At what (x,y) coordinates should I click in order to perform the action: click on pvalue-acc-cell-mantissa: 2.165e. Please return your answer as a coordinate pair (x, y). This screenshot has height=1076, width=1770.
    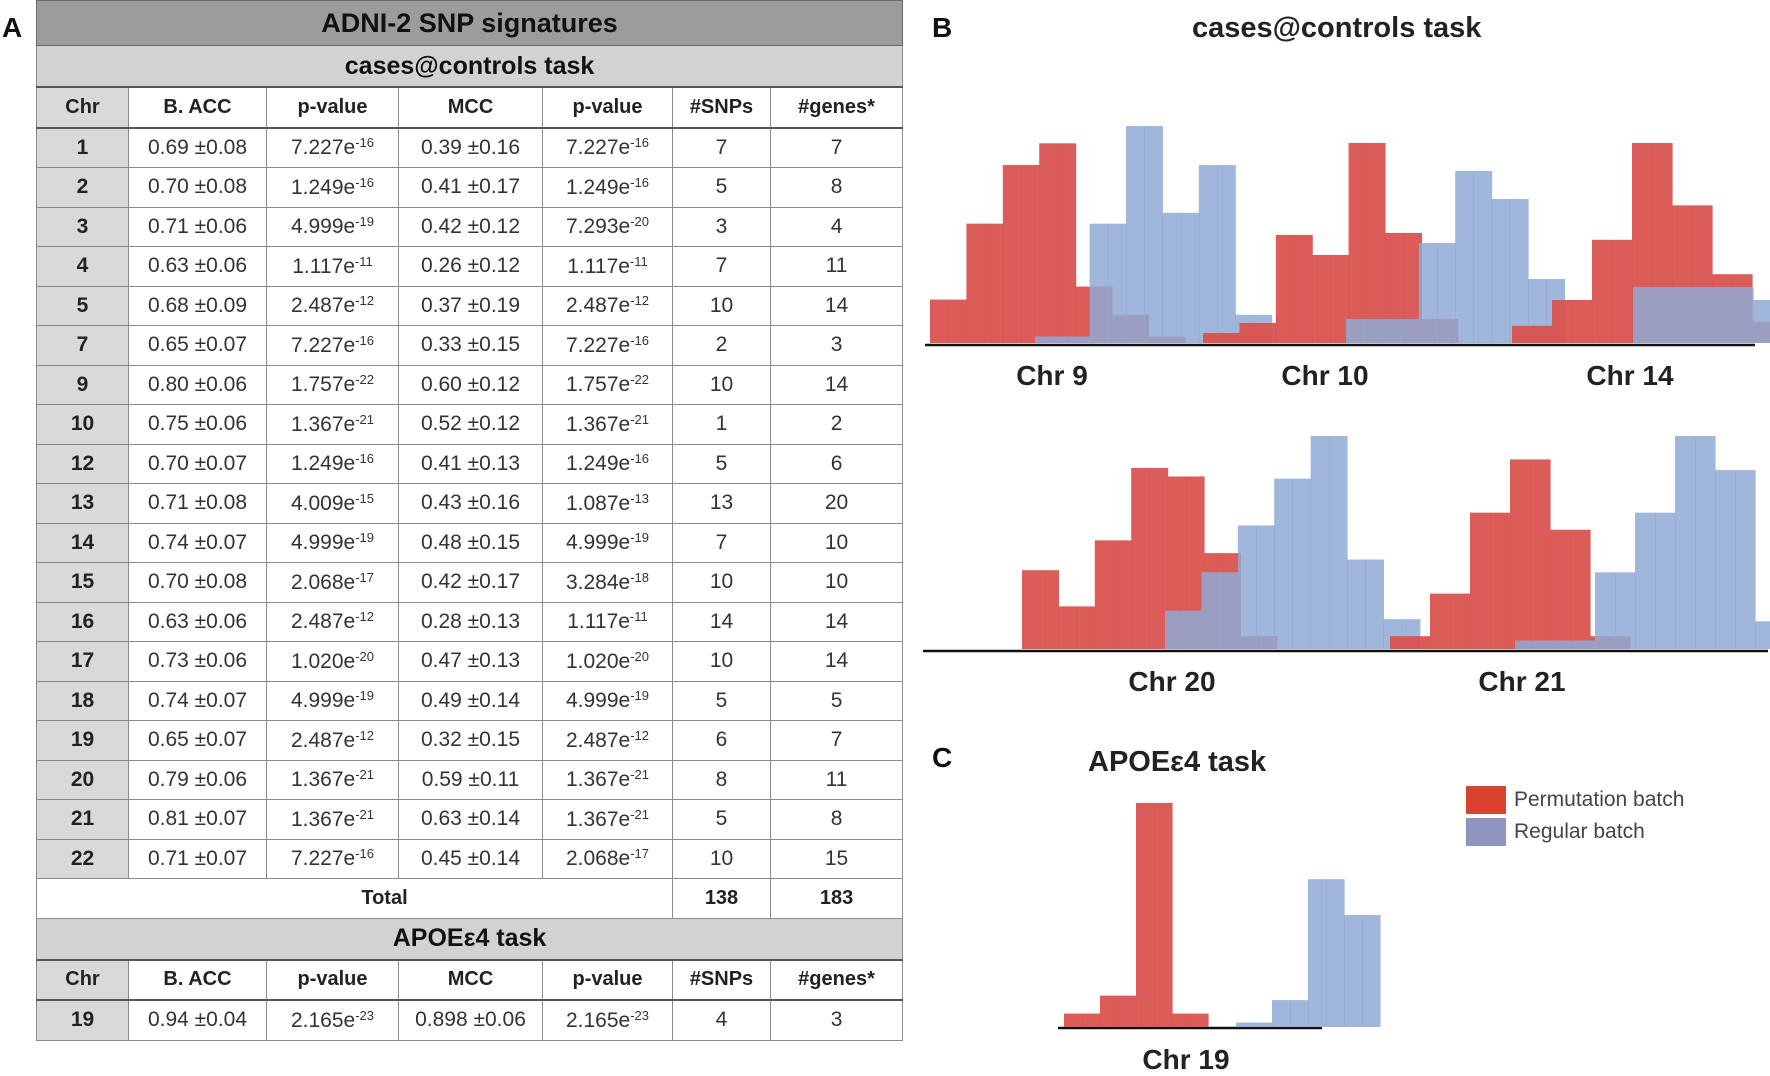
    Looking at the image, I should click on (323, 1020).